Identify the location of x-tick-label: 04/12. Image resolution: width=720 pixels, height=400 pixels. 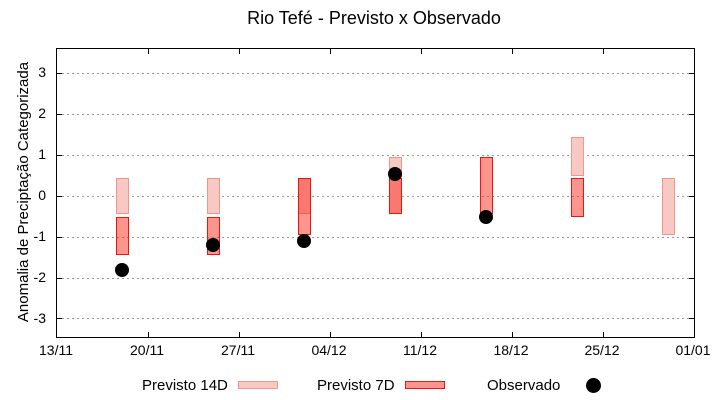
(329, 350).